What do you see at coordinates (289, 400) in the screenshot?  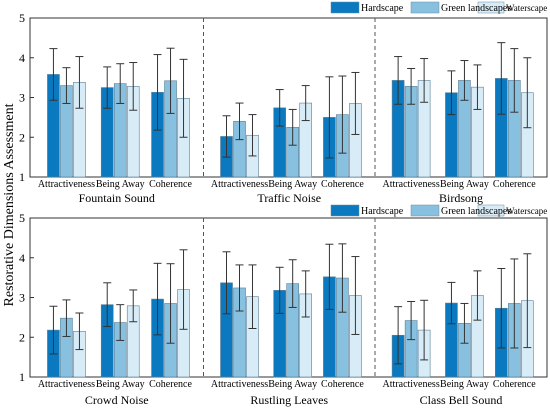 I see `panel-title: Rustling Leaves` at bounding box center [289, 400].